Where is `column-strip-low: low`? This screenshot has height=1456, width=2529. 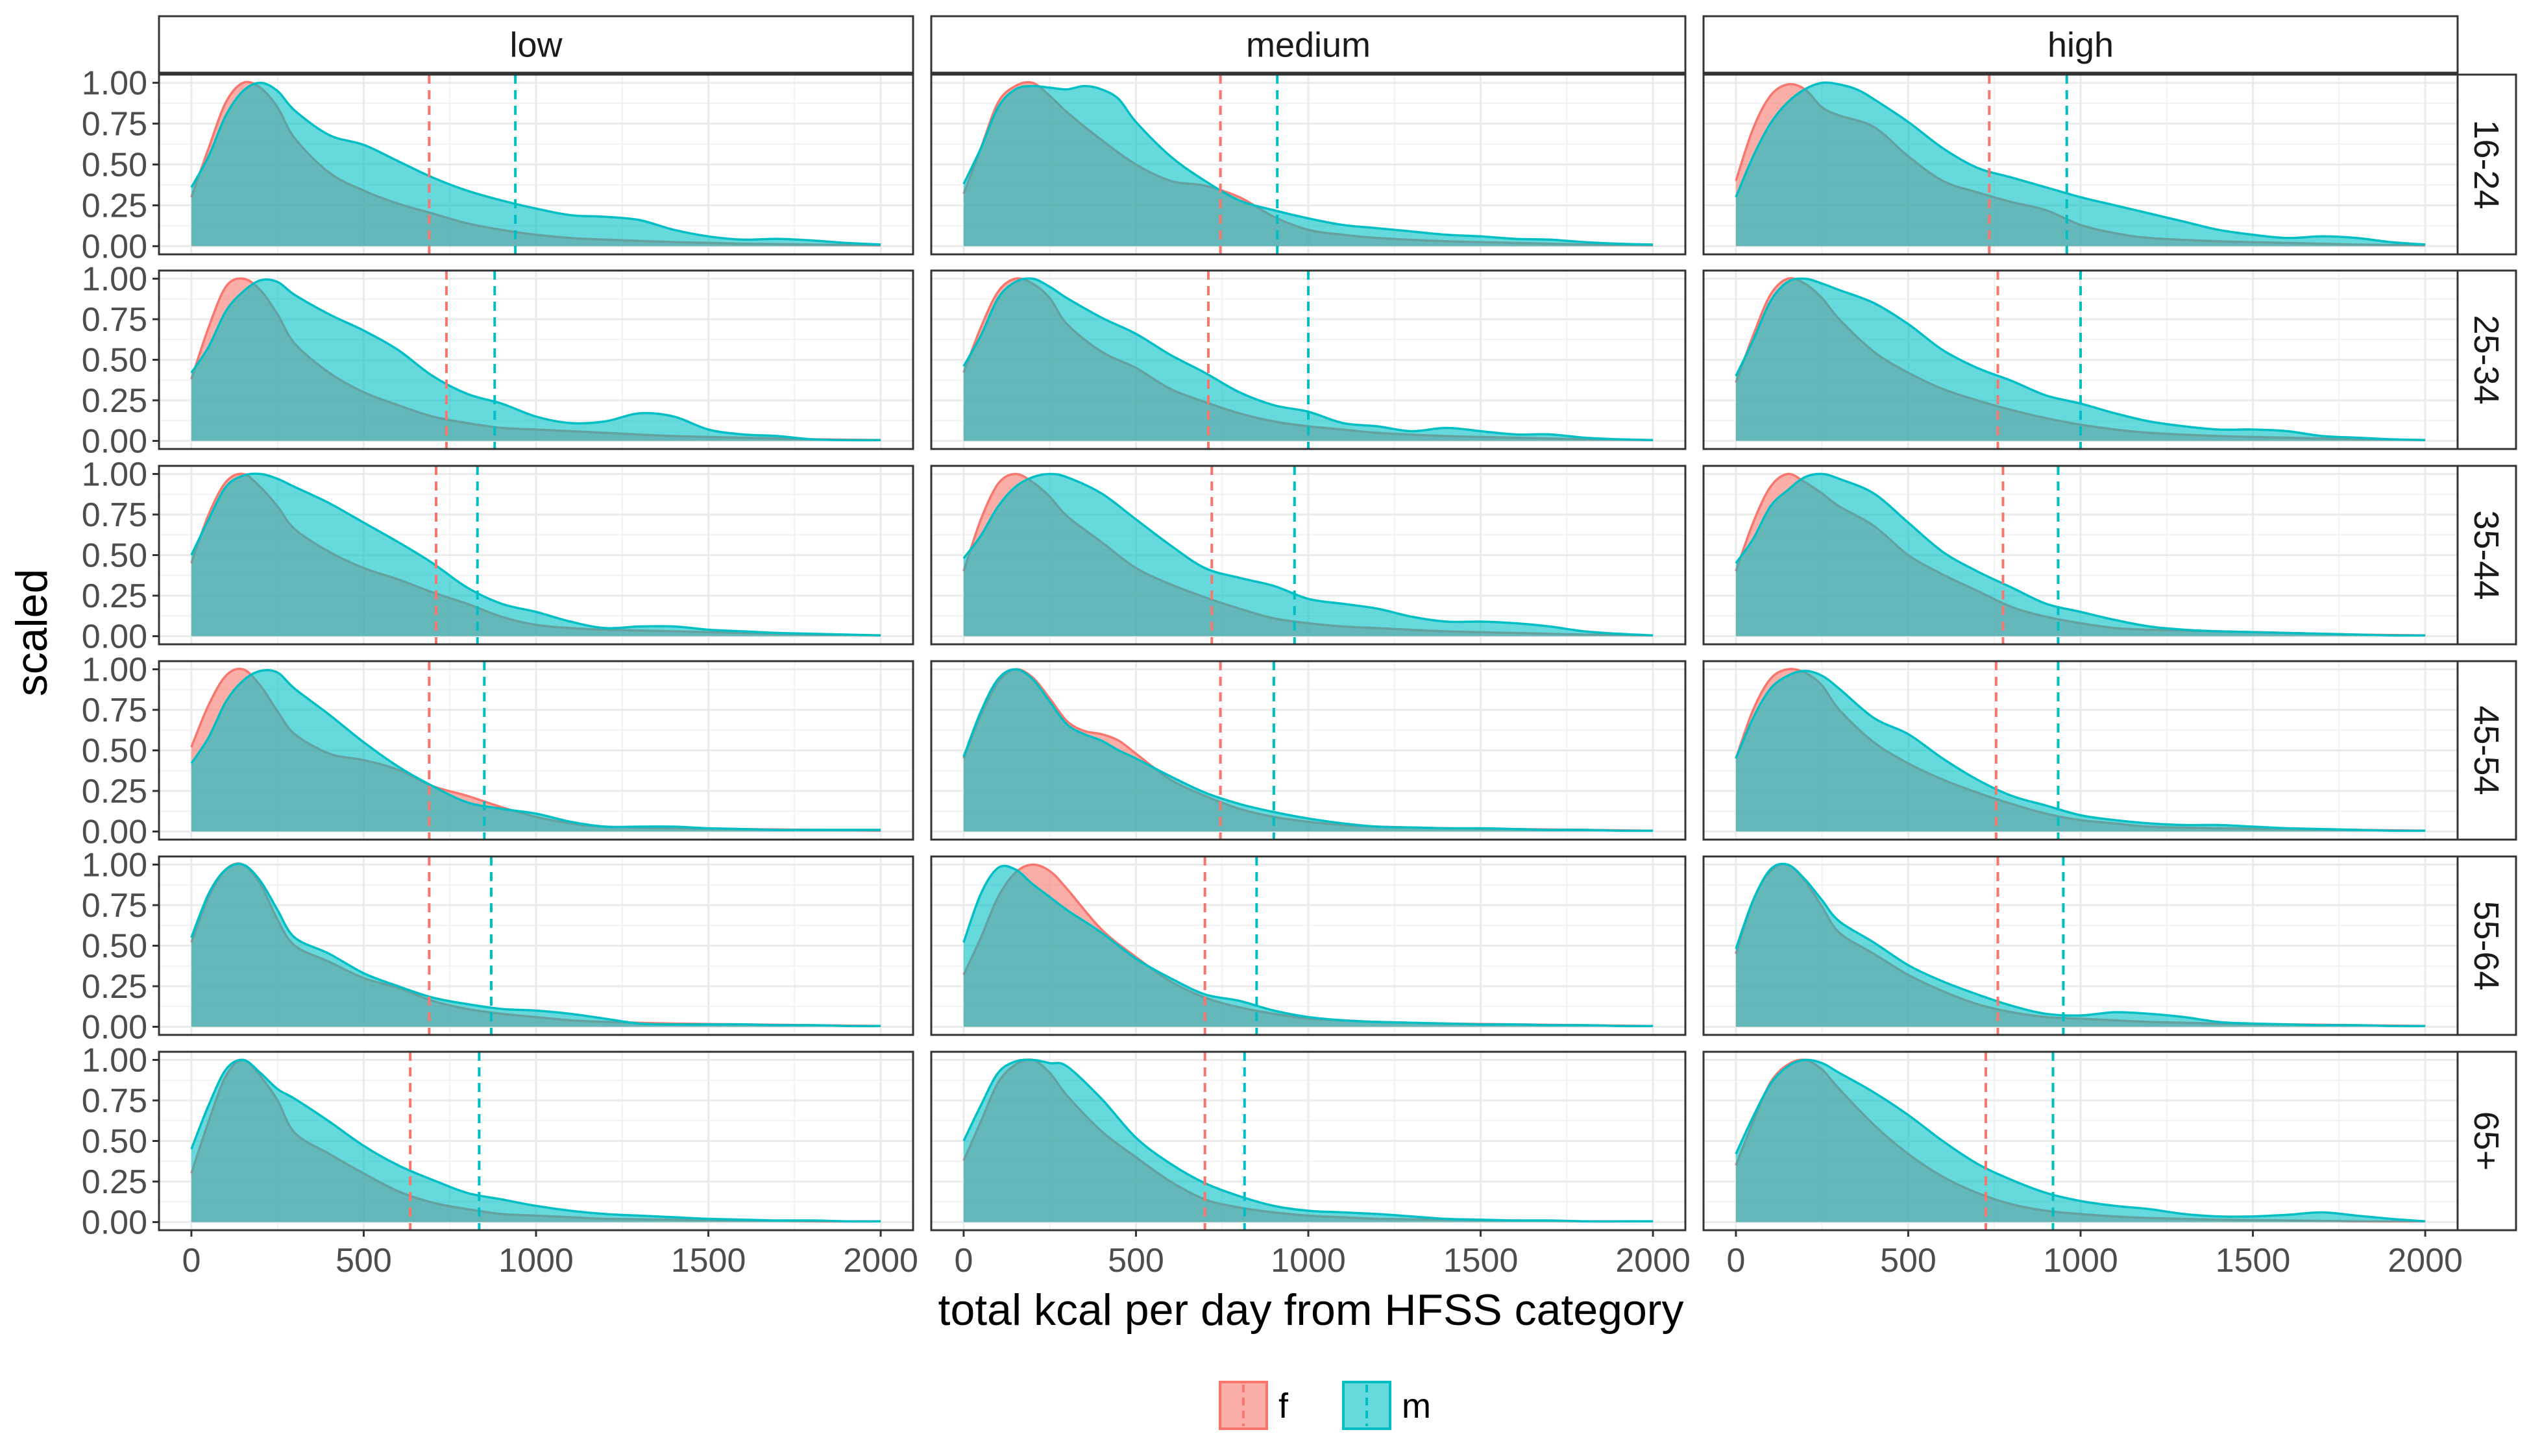 column-strip-low: low is located at coordinates (536, 44).